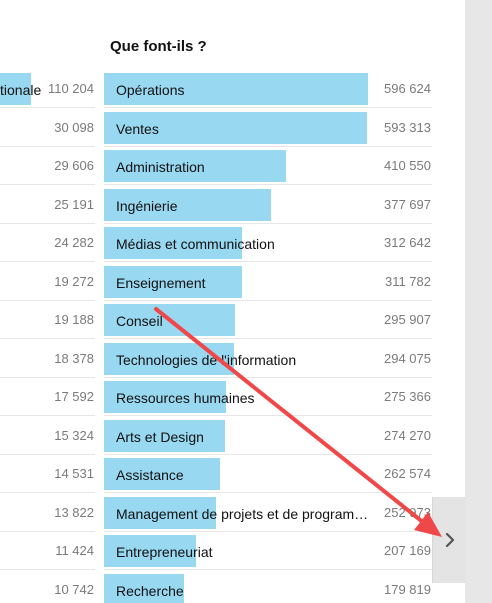 This screenshot has width=492, height=603. What do you see at coordinates (407, 550) in the screenshot?
I see `function-count: 207 169` at bounding box center [407, 550].